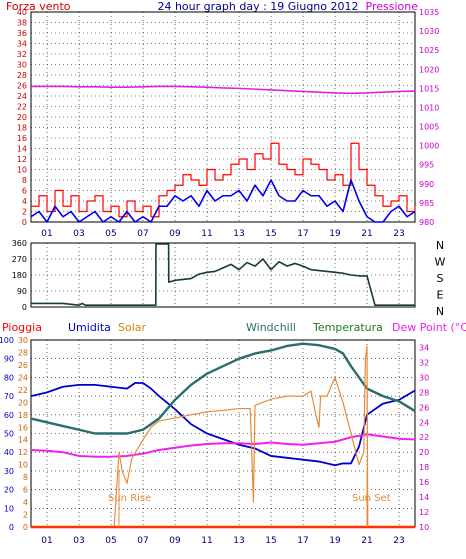 The height and width of the screenshot is (559, 466). I want to click on direction-tick-1: 90, so click(22, 291).